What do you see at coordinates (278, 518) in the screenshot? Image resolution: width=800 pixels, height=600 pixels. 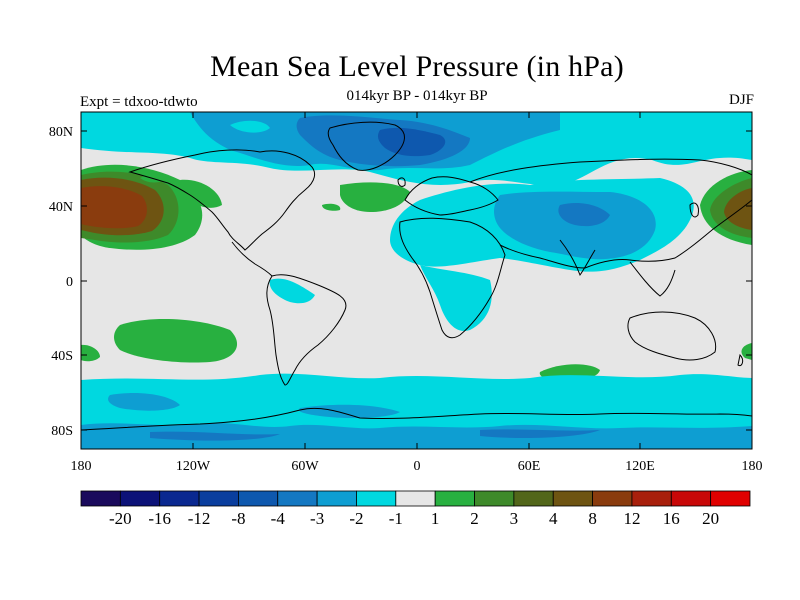 I see `colorbar-label: -4` at bounding box center [278, 518].